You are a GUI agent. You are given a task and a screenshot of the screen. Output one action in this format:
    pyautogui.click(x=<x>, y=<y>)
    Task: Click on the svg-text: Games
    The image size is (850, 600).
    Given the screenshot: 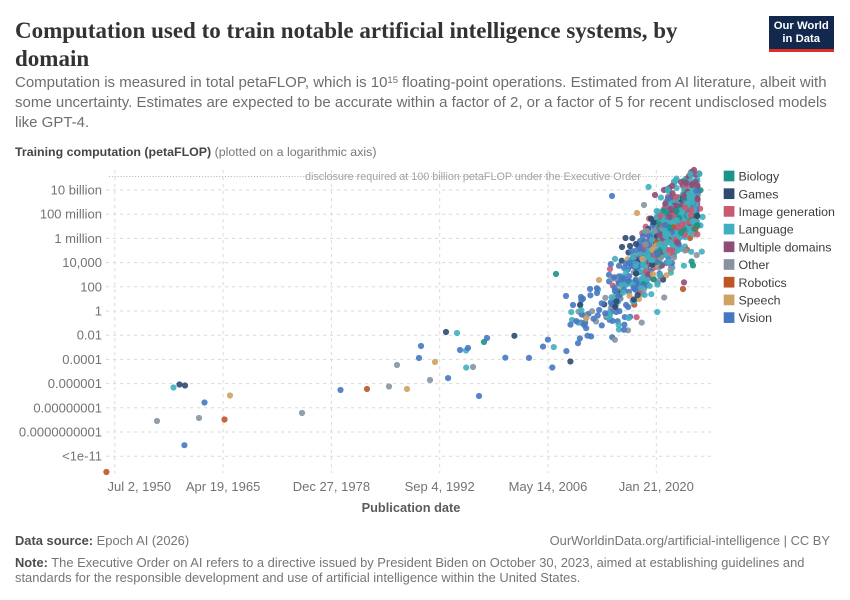 What is the action you would take?
    pyautogui.click(x=759, y=194)
    